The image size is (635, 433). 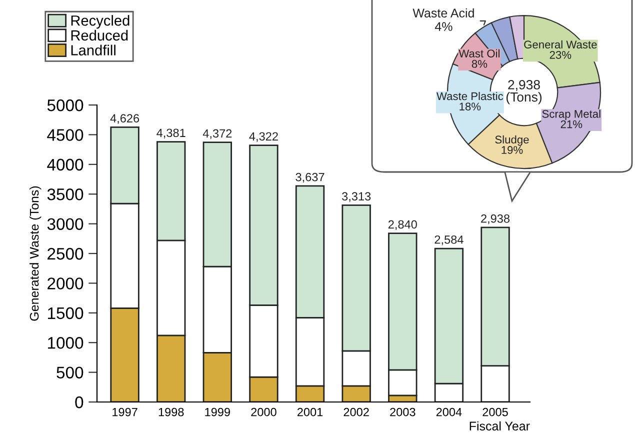 I want to click on x-tick-label: 2004, so click(x=449, y=412).